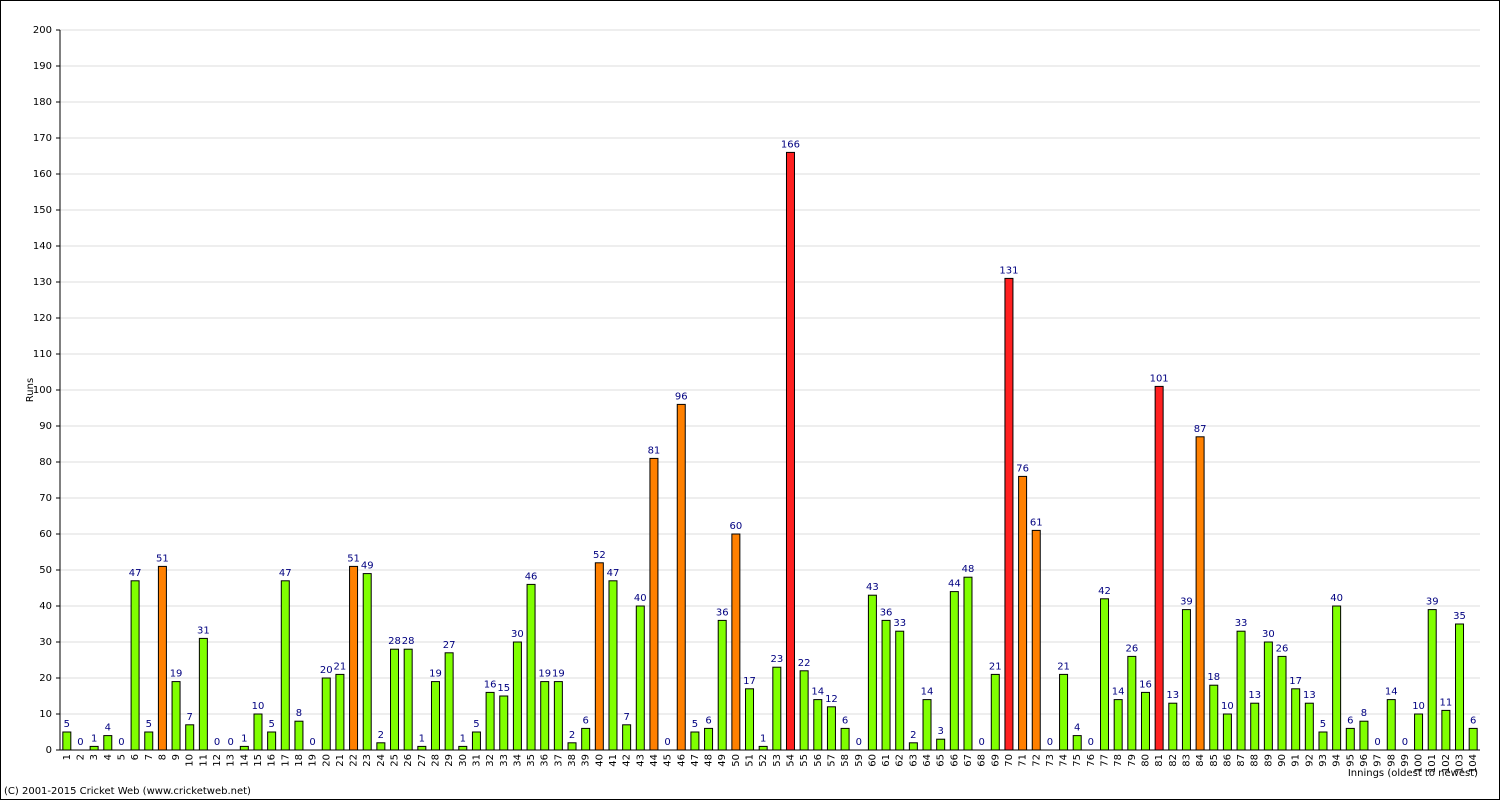 Image resolution: width=1500 pixels, height=800 pixels. I want to click on x-tick-label: 51, so click(750, 760).